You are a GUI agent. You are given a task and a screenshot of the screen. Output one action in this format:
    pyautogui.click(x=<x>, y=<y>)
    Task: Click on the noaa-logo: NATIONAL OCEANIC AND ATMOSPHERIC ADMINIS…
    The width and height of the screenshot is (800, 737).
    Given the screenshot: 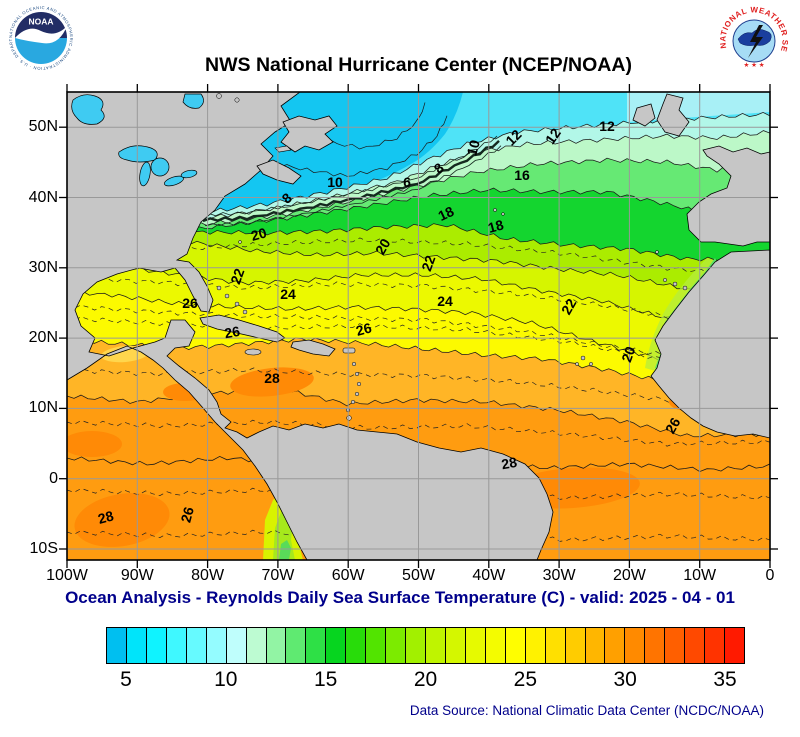 What is the action you would take?
    pyautogui.click(x=41, y=38)
    